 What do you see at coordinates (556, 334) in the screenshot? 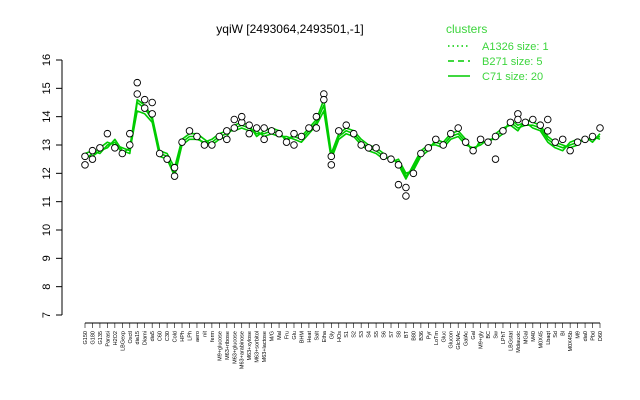
I see `x-tick-label: Sd` at bounding box center [556, 334].